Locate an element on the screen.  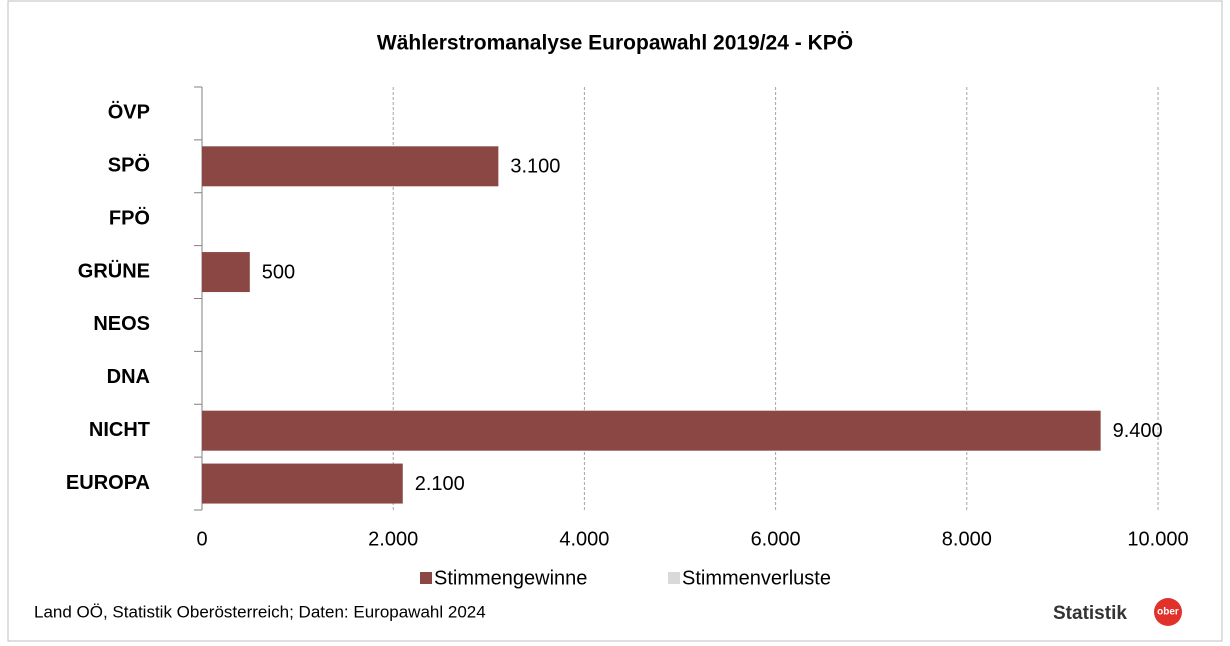
x-tick-label: 6.000 is located at coordinates (776, 539).